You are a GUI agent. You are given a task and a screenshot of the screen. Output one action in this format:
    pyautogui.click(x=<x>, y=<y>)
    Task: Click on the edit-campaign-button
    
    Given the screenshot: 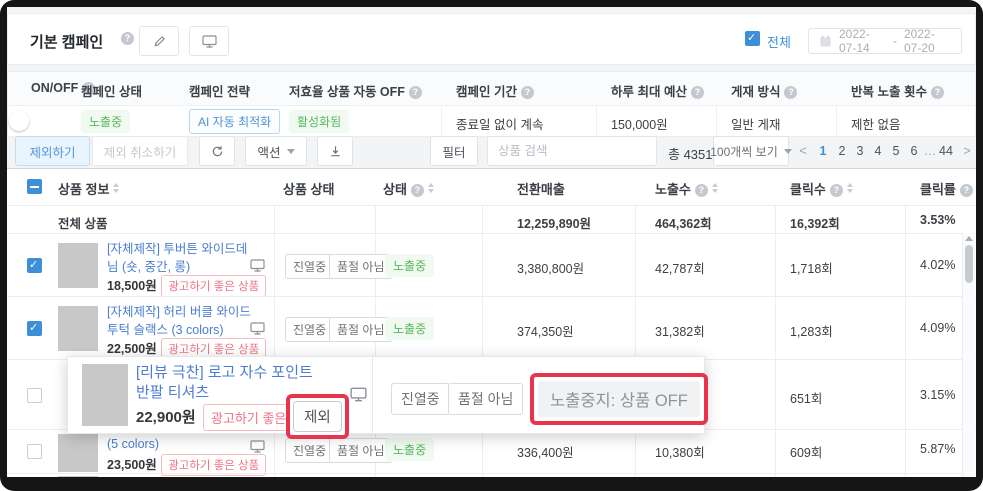 What is the action you would take?
    pyautogui.click(x=159, y=41)
    